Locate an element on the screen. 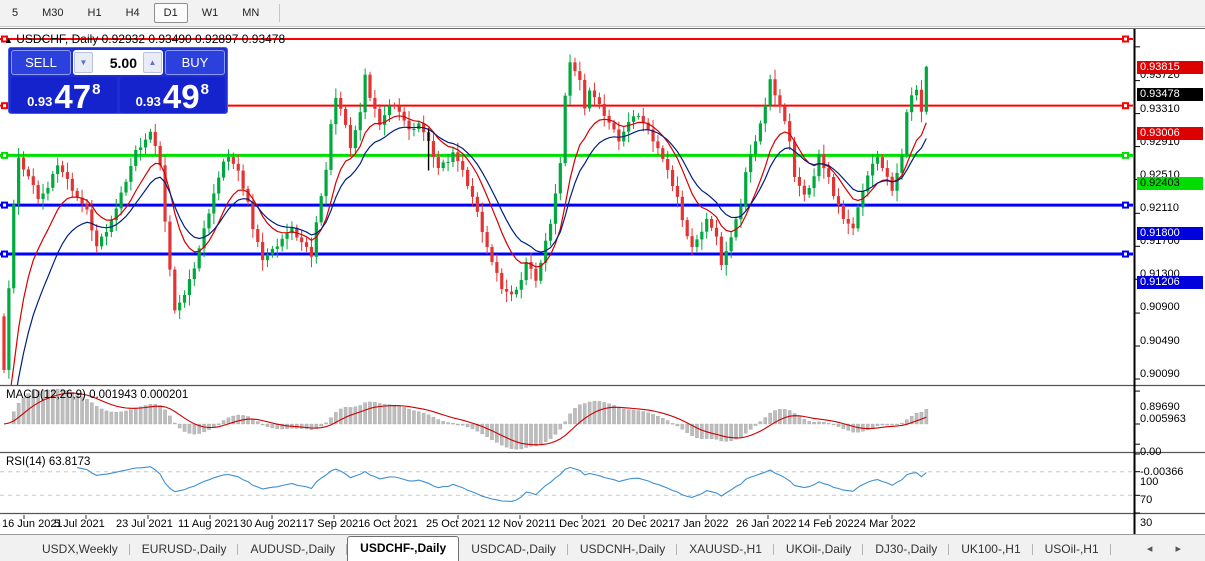  timeframe-button-mn: MN is located at coordinates (251, 13).